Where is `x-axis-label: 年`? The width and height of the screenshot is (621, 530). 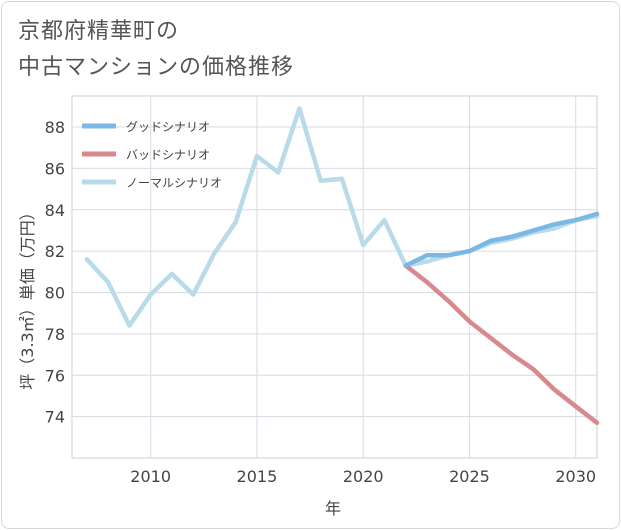 x-axis-label: 年 is located at coordinates (333, 508).